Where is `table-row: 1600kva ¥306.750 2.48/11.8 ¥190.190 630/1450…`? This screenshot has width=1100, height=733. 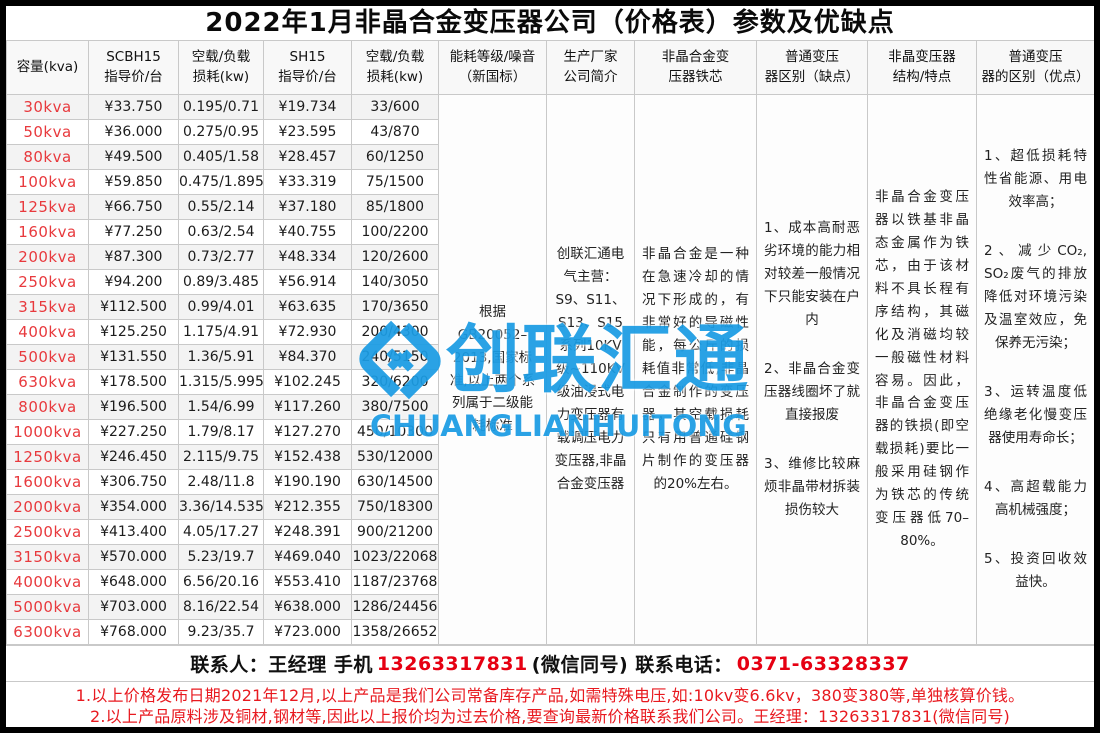 table-row: 1600kva ¥306.750 2.48/11.8 ¥190.190 630/1450… is located at coordinates (550, 482).